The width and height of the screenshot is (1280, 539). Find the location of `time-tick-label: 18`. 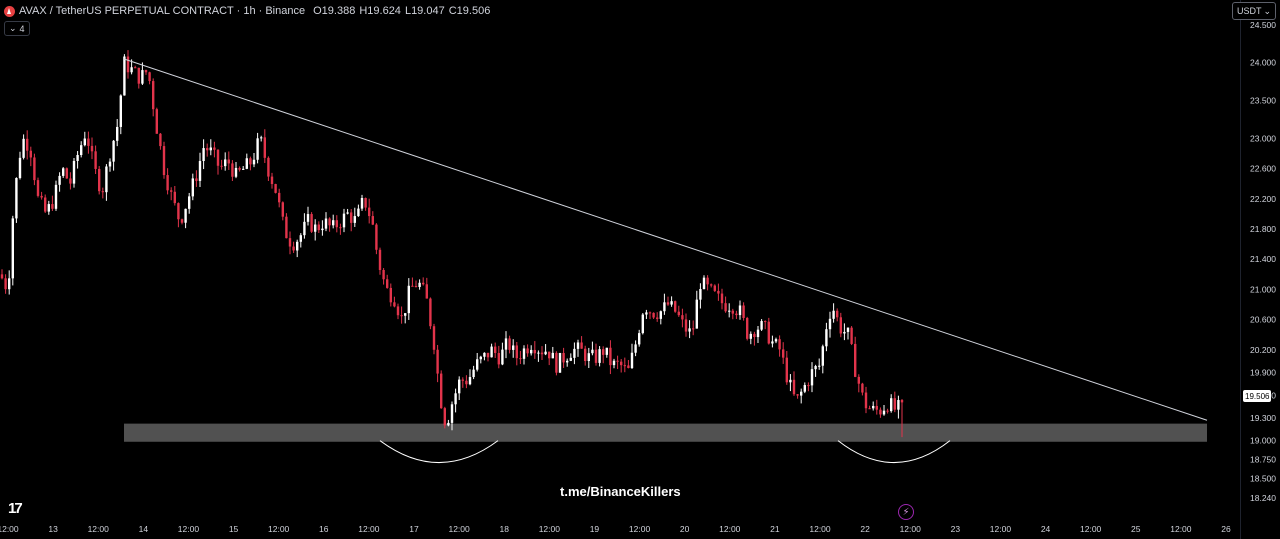

time-tick-label: 18 is located at coordinates (504, 529).